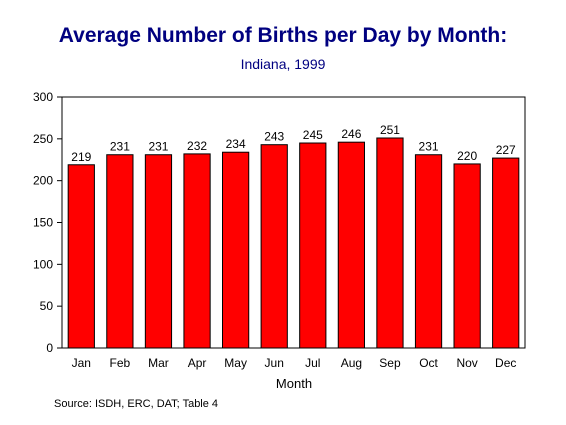 The image size is (566, 425). Describe the element at coordinates (351, 245) in the screenshot. I see `bar-aug` at that location.